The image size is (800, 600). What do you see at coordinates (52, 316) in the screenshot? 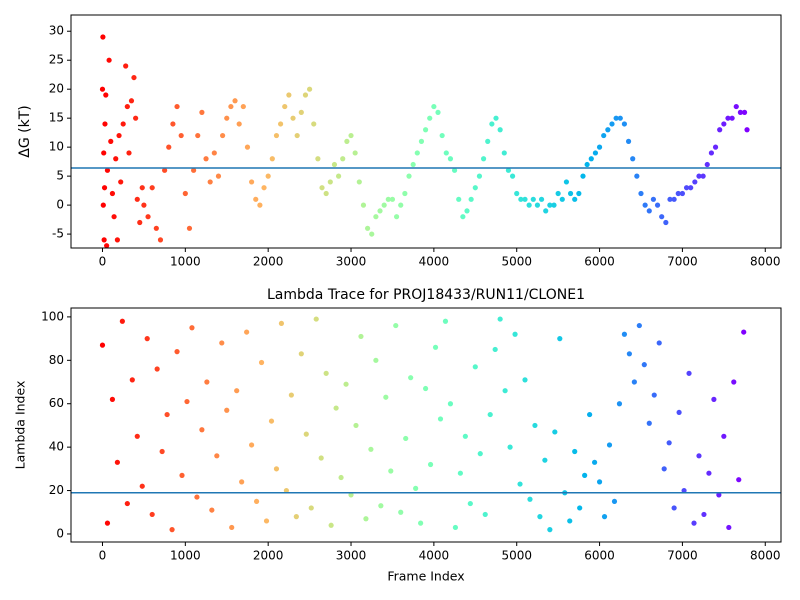
I see `y-tick-label: 100` at bounding box center [52, 316].